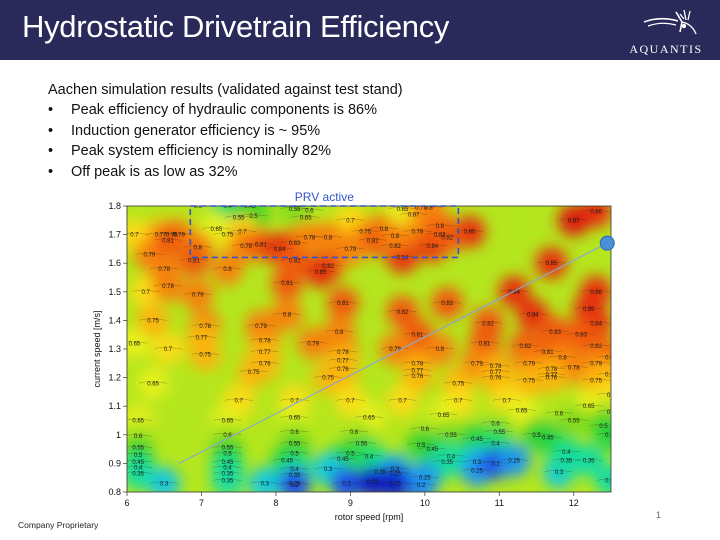 Image resolution: width=720 pixels, height=540 pixels. I want to click on operating-point-marker, so click(607, 243).